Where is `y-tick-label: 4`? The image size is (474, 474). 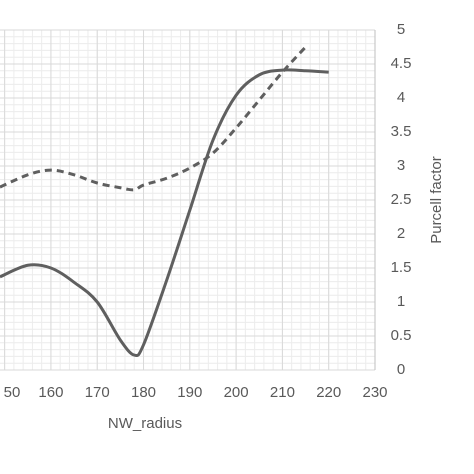 y-tick-label: 4 is located at coordinates (401, 97).